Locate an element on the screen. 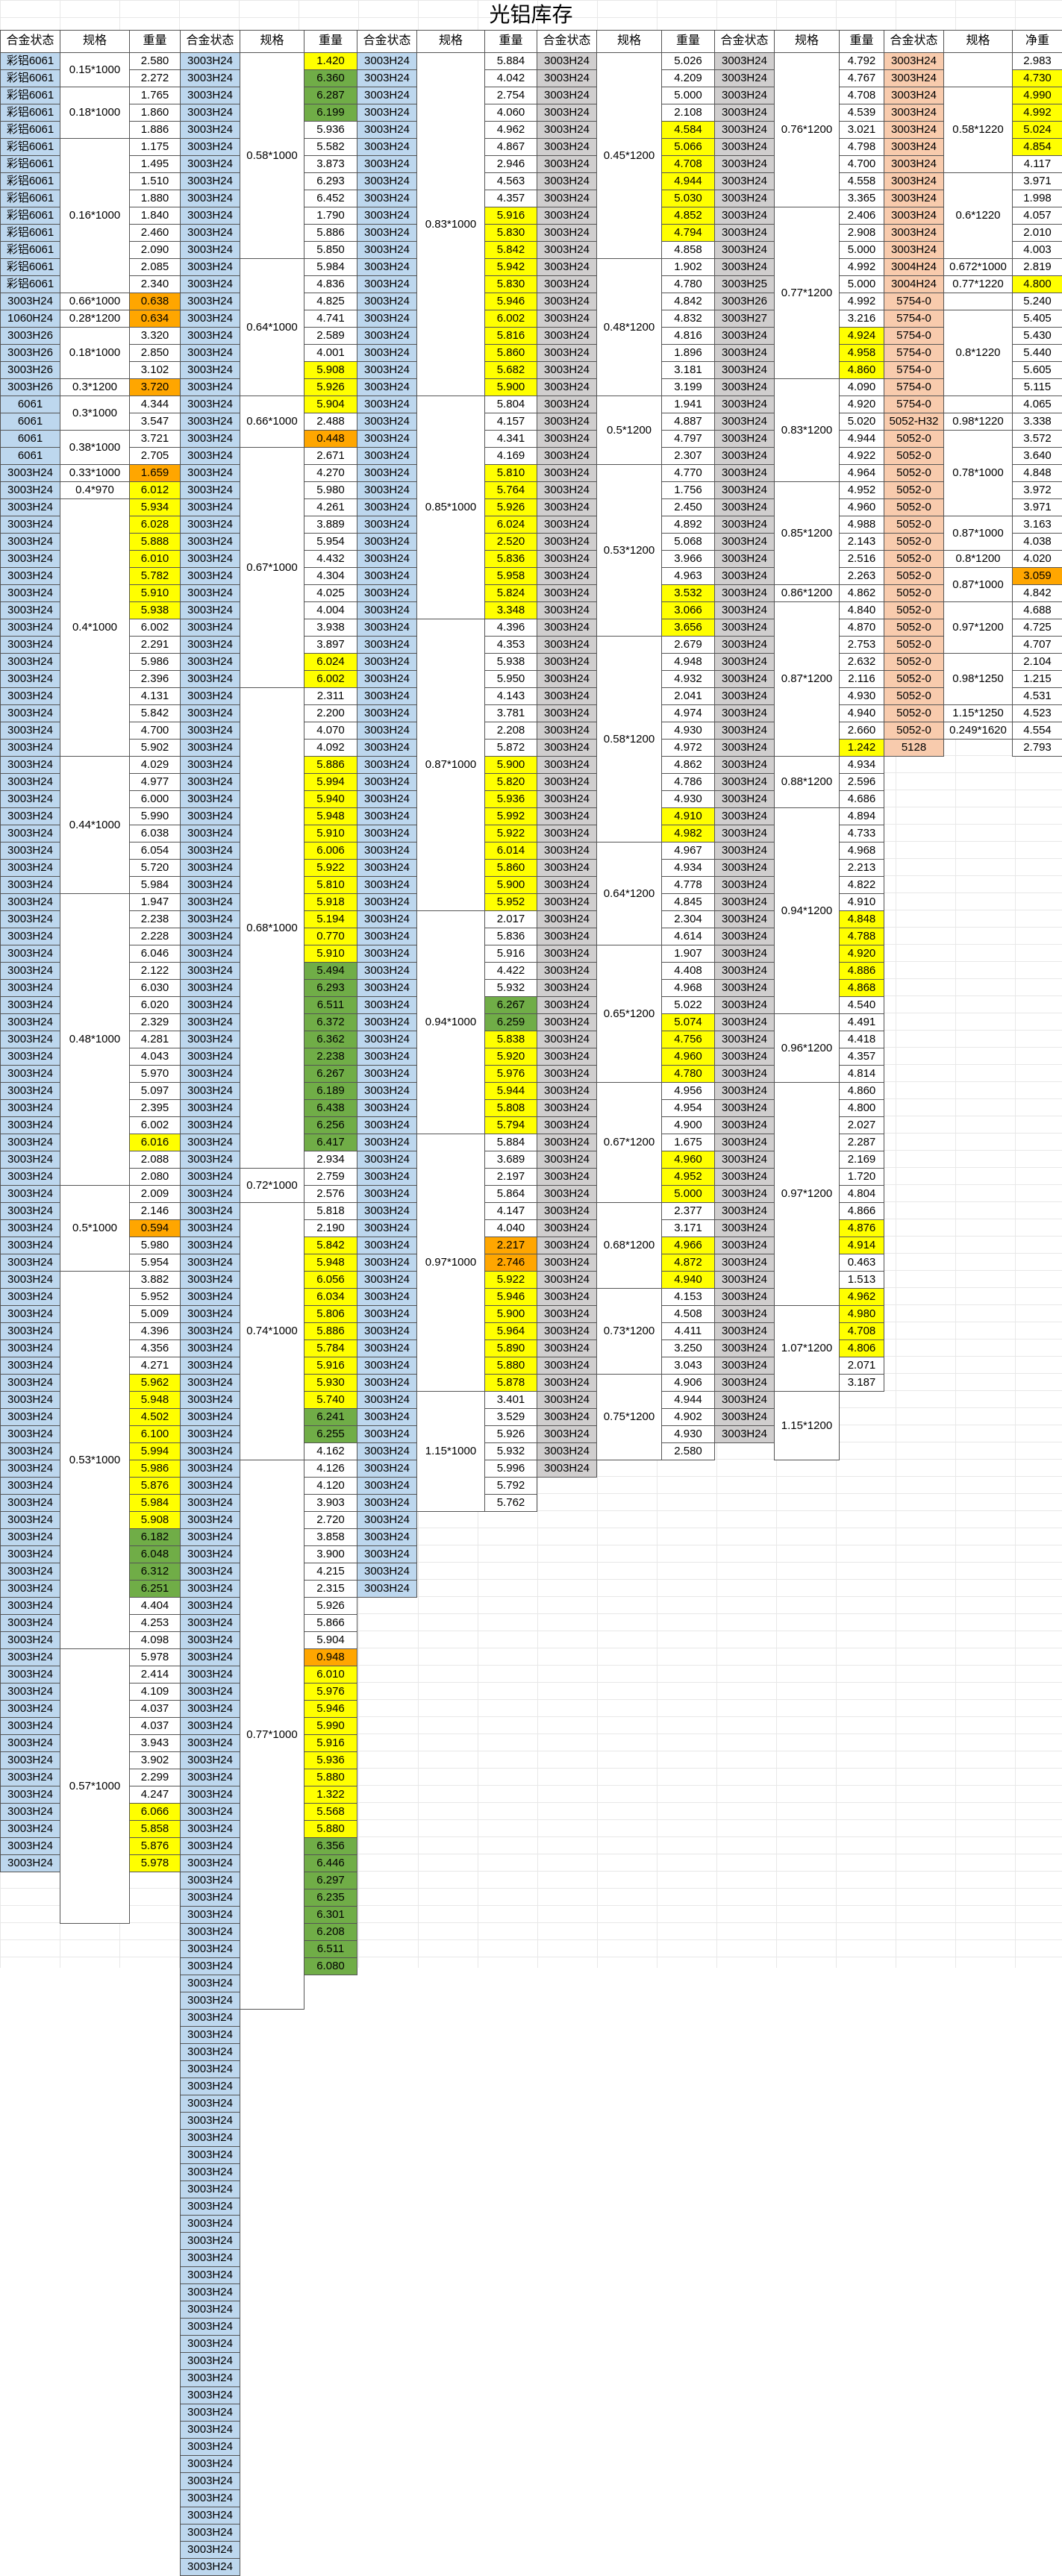 The image size is (1062, 2576). spec-cell: 0.3*1000 is located at coordinates (95, 413).